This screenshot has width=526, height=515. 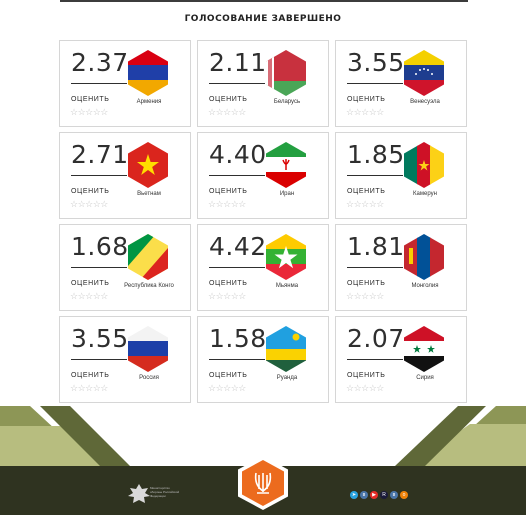 I want to click on social-links: ➤ в ▶ R в о, so click(x=379, y=495).